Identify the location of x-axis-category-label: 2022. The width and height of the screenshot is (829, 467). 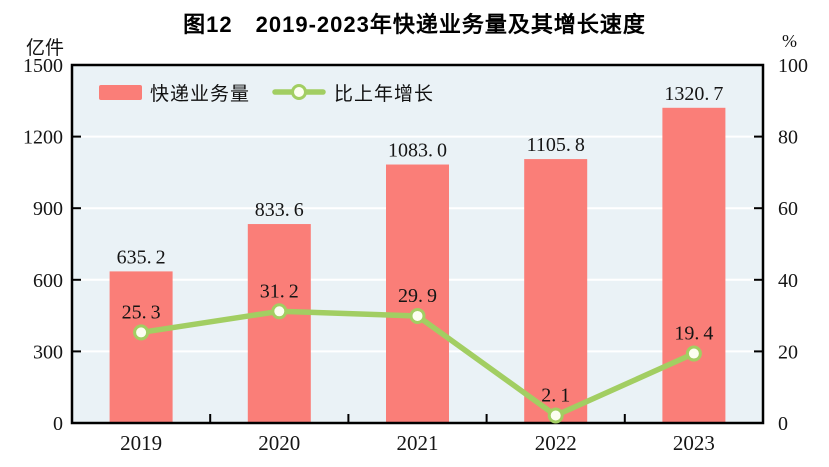
(556, 443).